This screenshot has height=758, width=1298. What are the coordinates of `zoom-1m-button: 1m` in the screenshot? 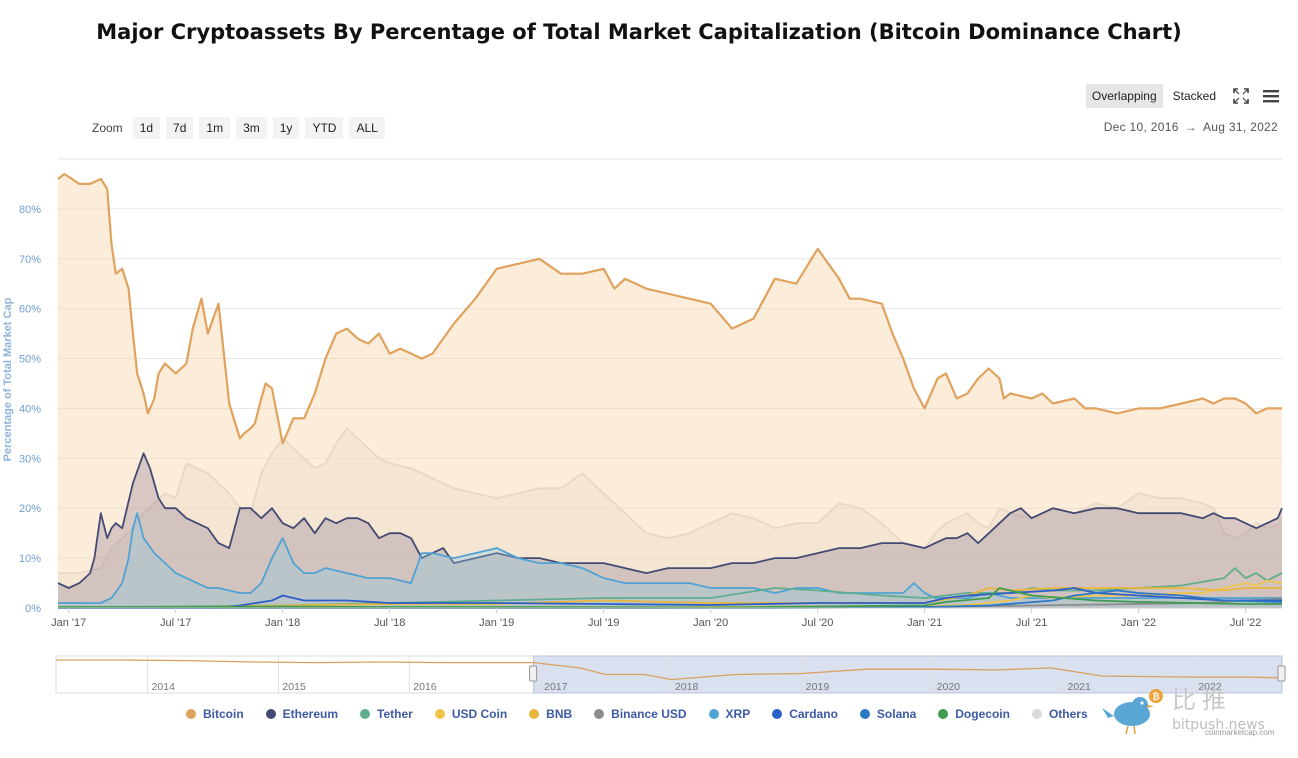 It's located at (215, 128).